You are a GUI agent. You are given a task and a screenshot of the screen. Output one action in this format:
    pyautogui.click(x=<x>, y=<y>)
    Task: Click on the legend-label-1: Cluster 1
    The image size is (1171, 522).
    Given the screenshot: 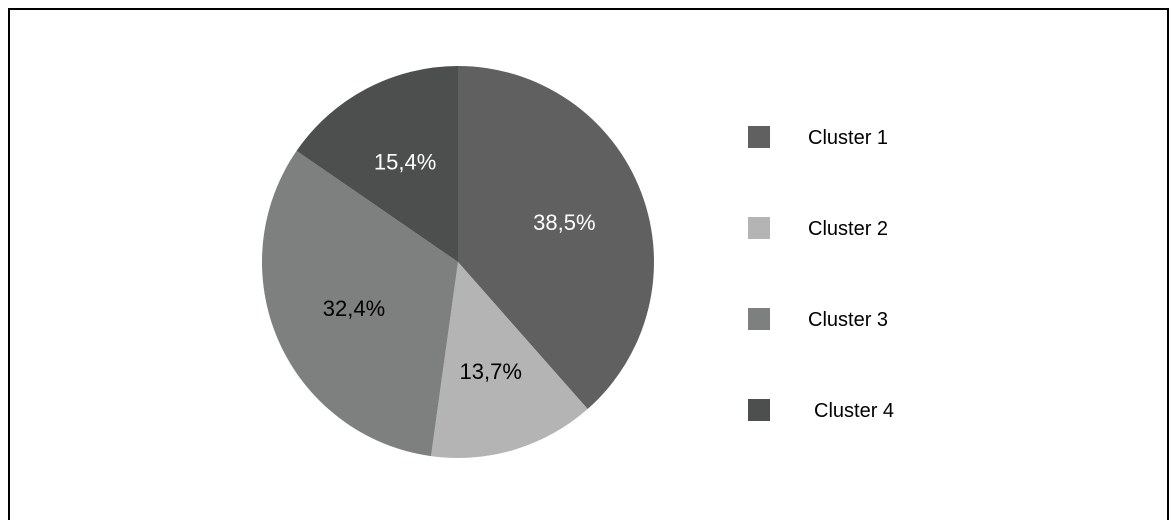 What is the action you would take?
    pyautogui.click(x=848, y=138)
    